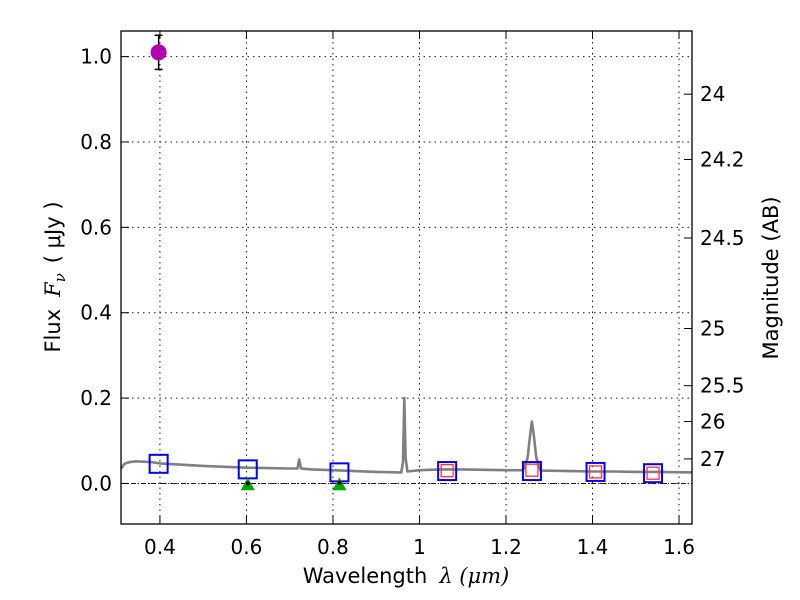 The width and height of the screenshot is (800, 600). What do you see at coordinates (506, 547) in the screenshot?
I see `x-tick-label: 1.2` at bounding box center [506, 547].